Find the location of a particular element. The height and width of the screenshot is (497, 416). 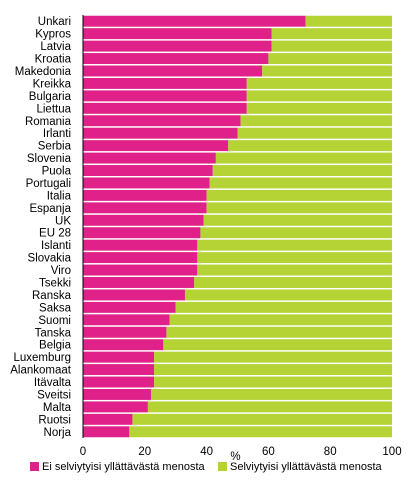

category-label: Kreikka is located at coordinates (52, 84).